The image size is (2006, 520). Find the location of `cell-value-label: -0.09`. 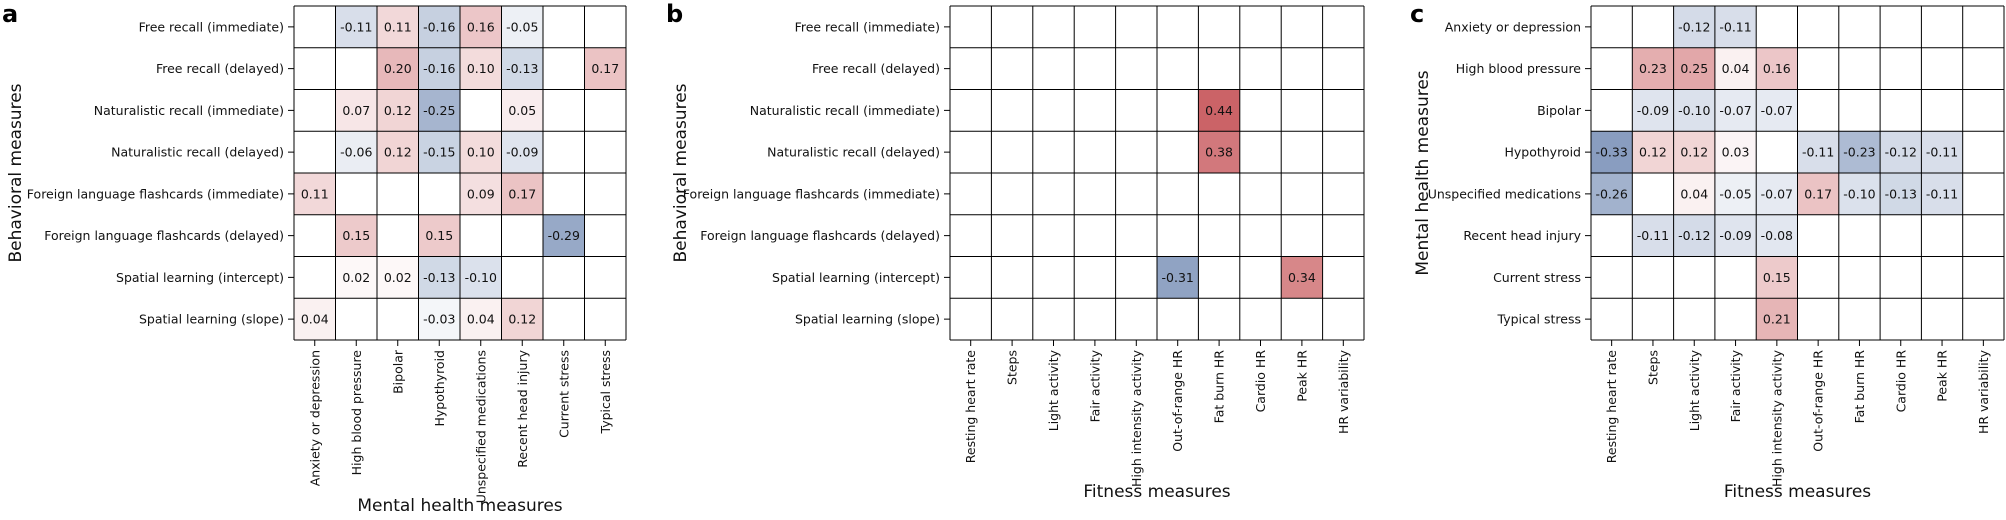

cell-value-label: -0.09 is located at coordinates (1653, 110).